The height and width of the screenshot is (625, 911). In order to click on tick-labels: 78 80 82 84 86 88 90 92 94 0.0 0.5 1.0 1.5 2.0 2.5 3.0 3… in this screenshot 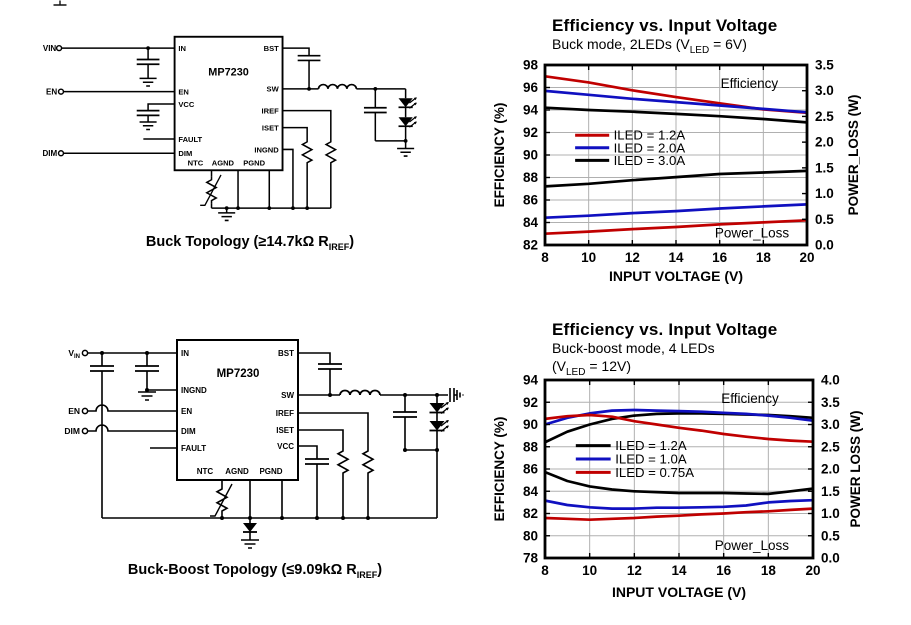, I will do `click(681, 476)`.